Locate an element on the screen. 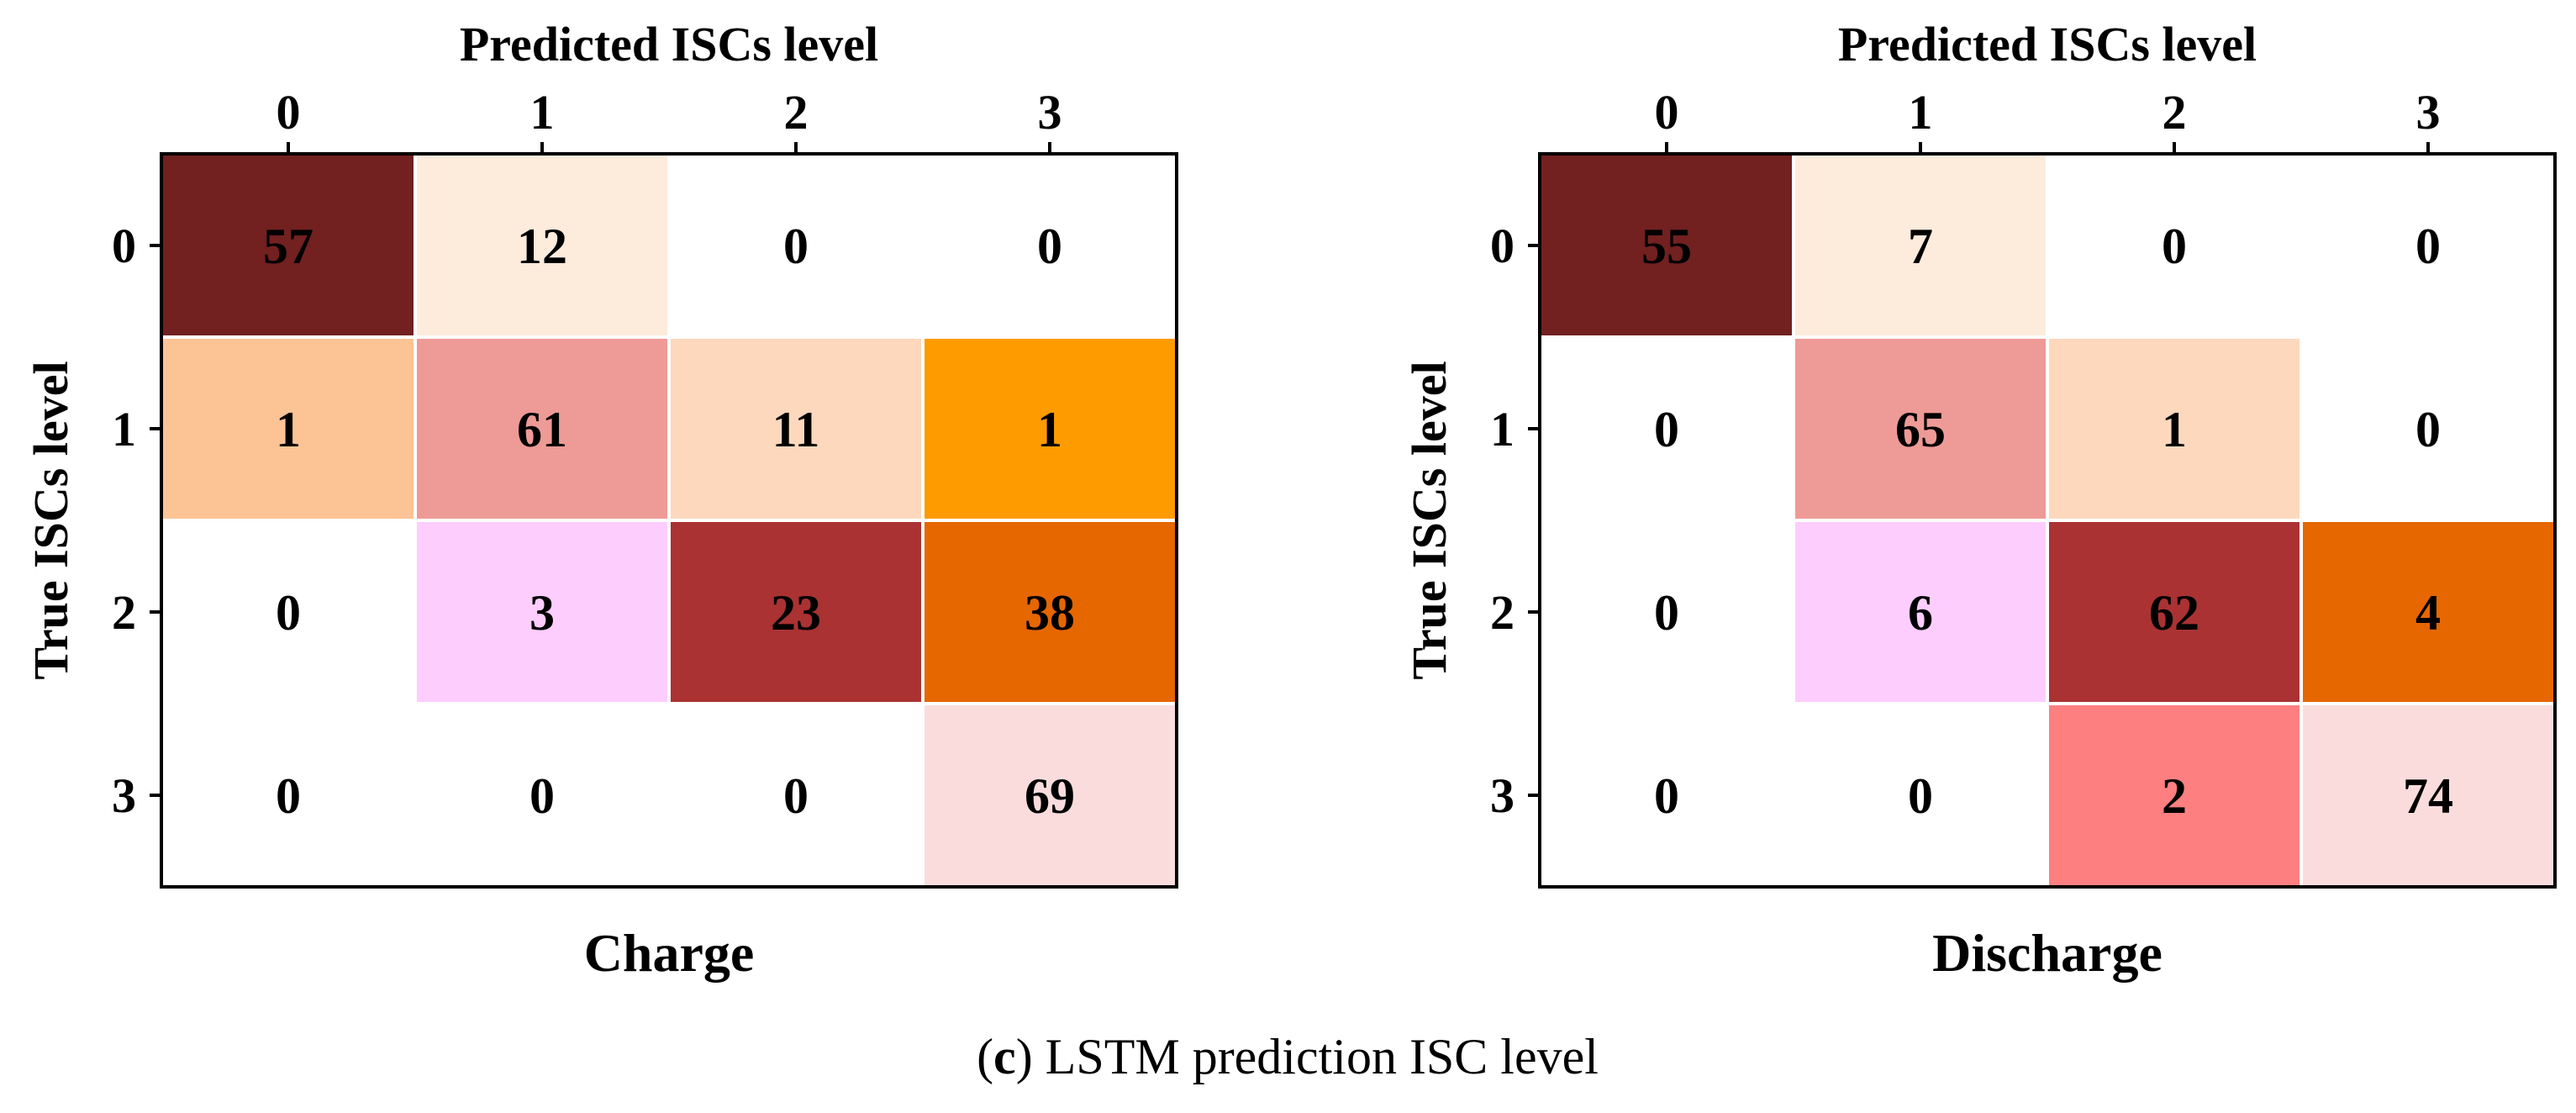 The height and width of the screenshot is (1113, 2576). discharge-ylabel: True ISCs level is located at coordinates (1429, 520).